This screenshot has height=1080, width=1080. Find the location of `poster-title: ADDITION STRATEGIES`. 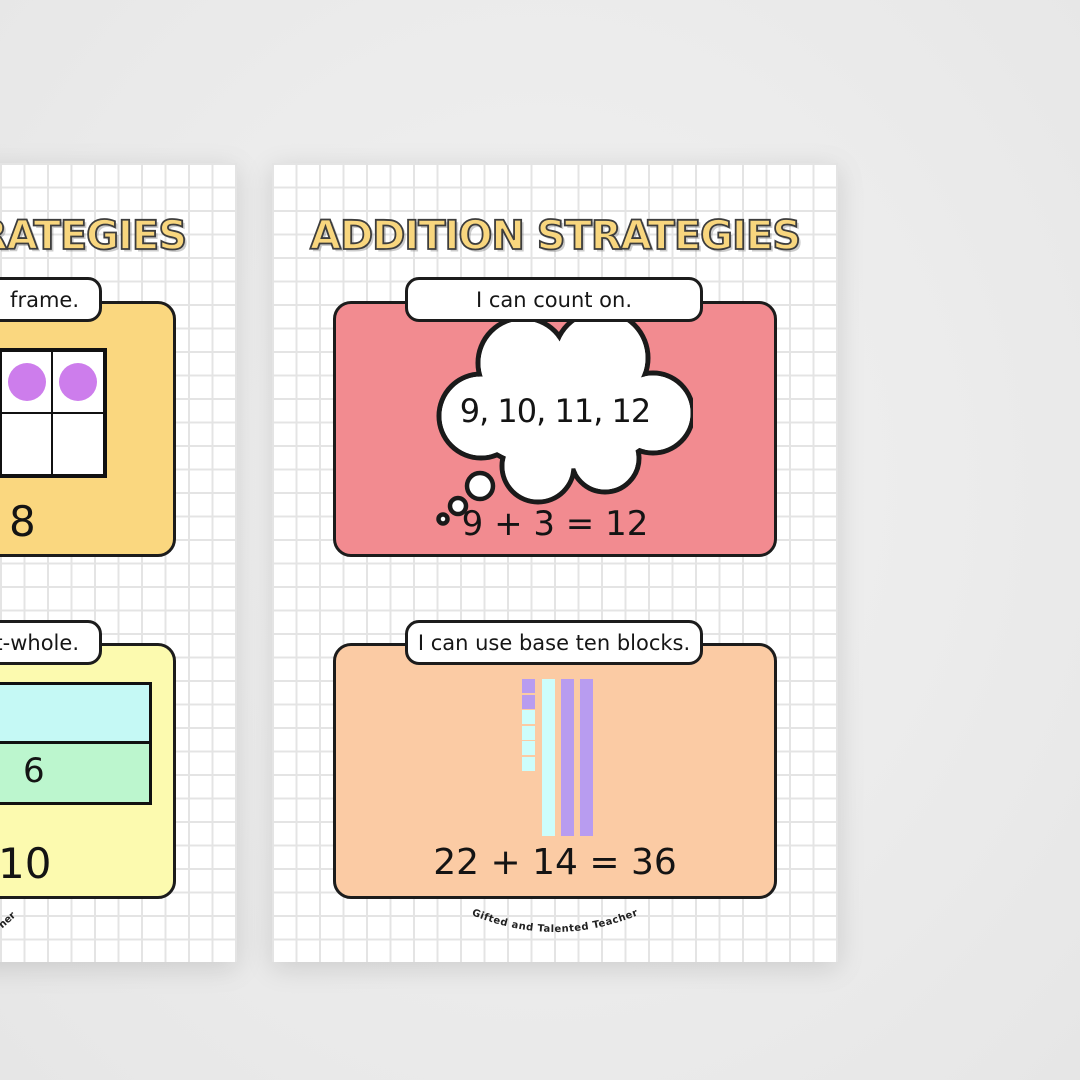

poster-title: ADDITION STRATEGIES is located at coordinates (555, 236).